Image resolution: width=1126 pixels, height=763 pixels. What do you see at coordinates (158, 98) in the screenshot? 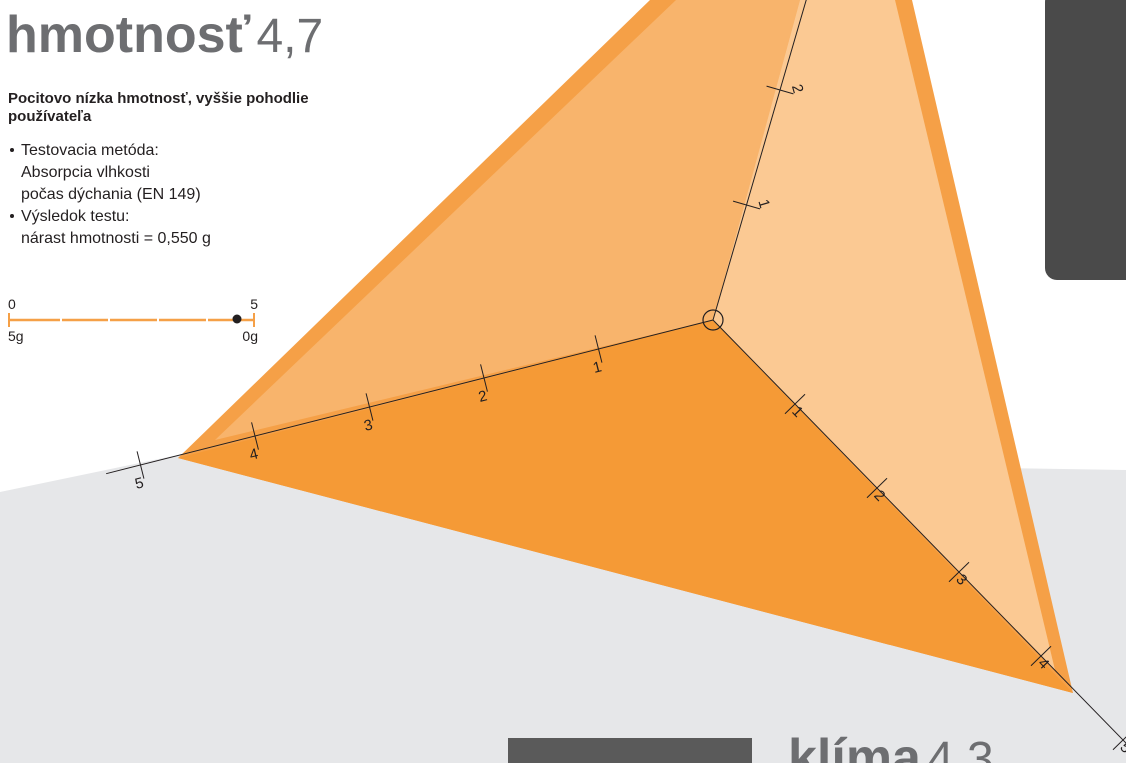
I see `subtitle: Pocitovo nízka hmotnosť, vyššie pohodlie` at bounding box center [158, 98].